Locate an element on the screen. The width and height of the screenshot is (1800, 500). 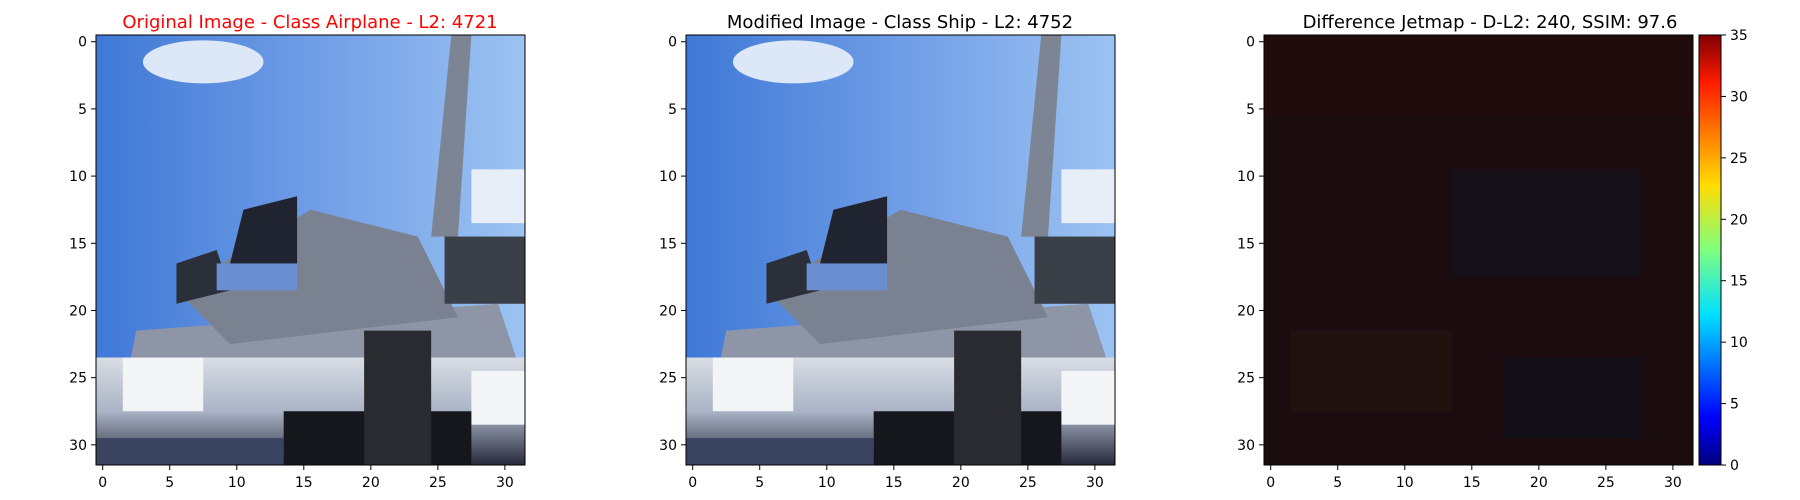
colorbar-tick-label: 5 is located at coordinates (1734, 405).